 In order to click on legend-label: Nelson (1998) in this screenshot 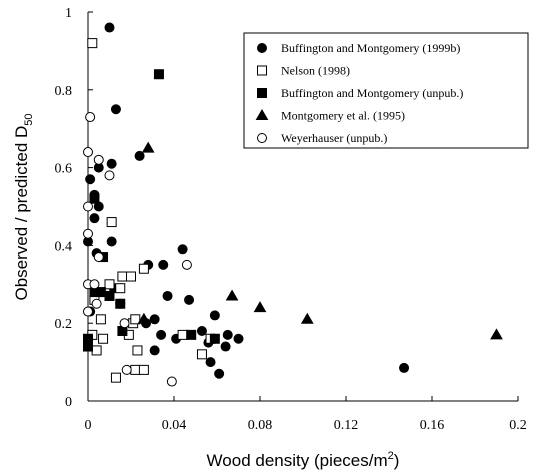, I will do `click(315, 71)`.